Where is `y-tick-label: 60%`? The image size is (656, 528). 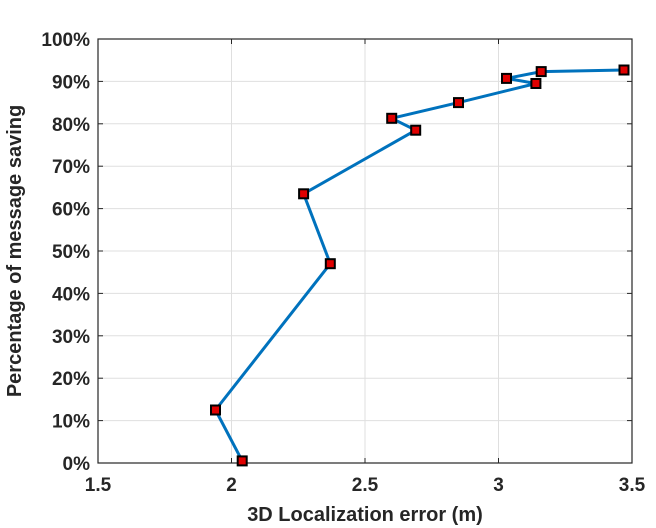 y-tick-label: 60% is located at coordinates (71, 210).